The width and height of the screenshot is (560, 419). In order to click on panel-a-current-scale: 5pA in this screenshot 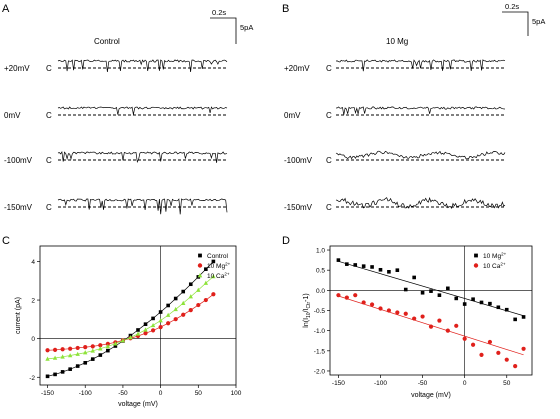, I will do `click(246, 27)`.